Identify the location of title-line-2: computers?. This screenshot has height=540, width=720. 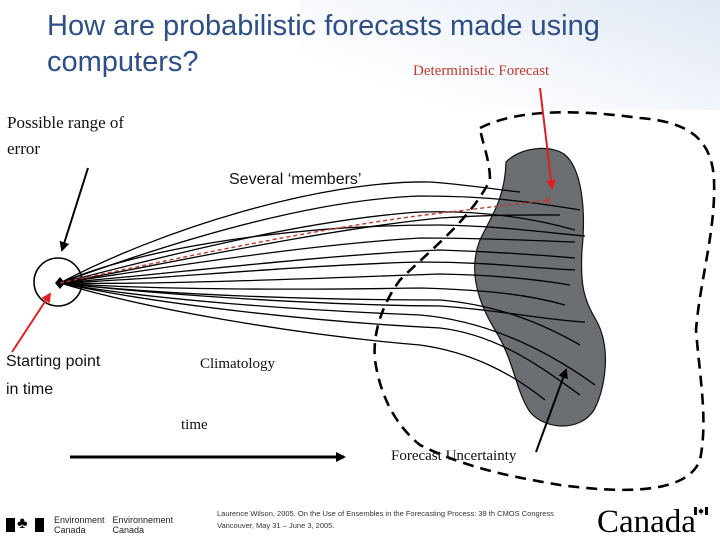
(123, 62).